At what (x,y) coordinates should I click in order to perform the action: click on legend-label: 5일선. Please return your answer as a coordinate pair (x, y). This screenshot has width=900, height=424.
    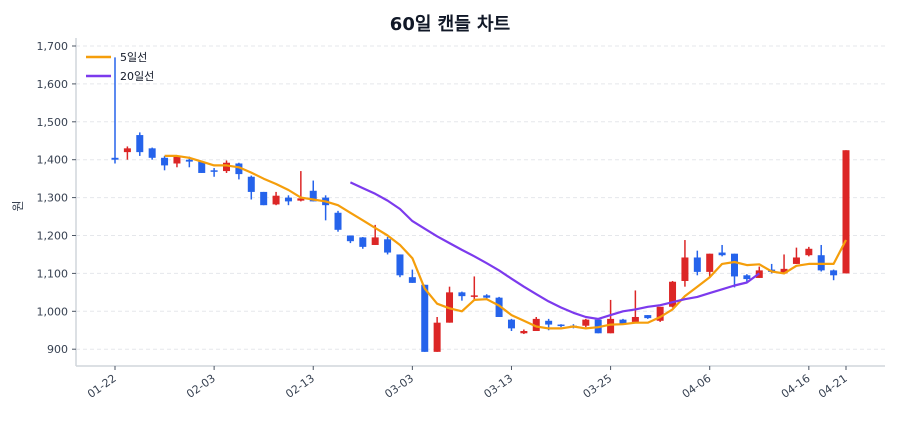
    Looking at the image, I should click on (133, 57).